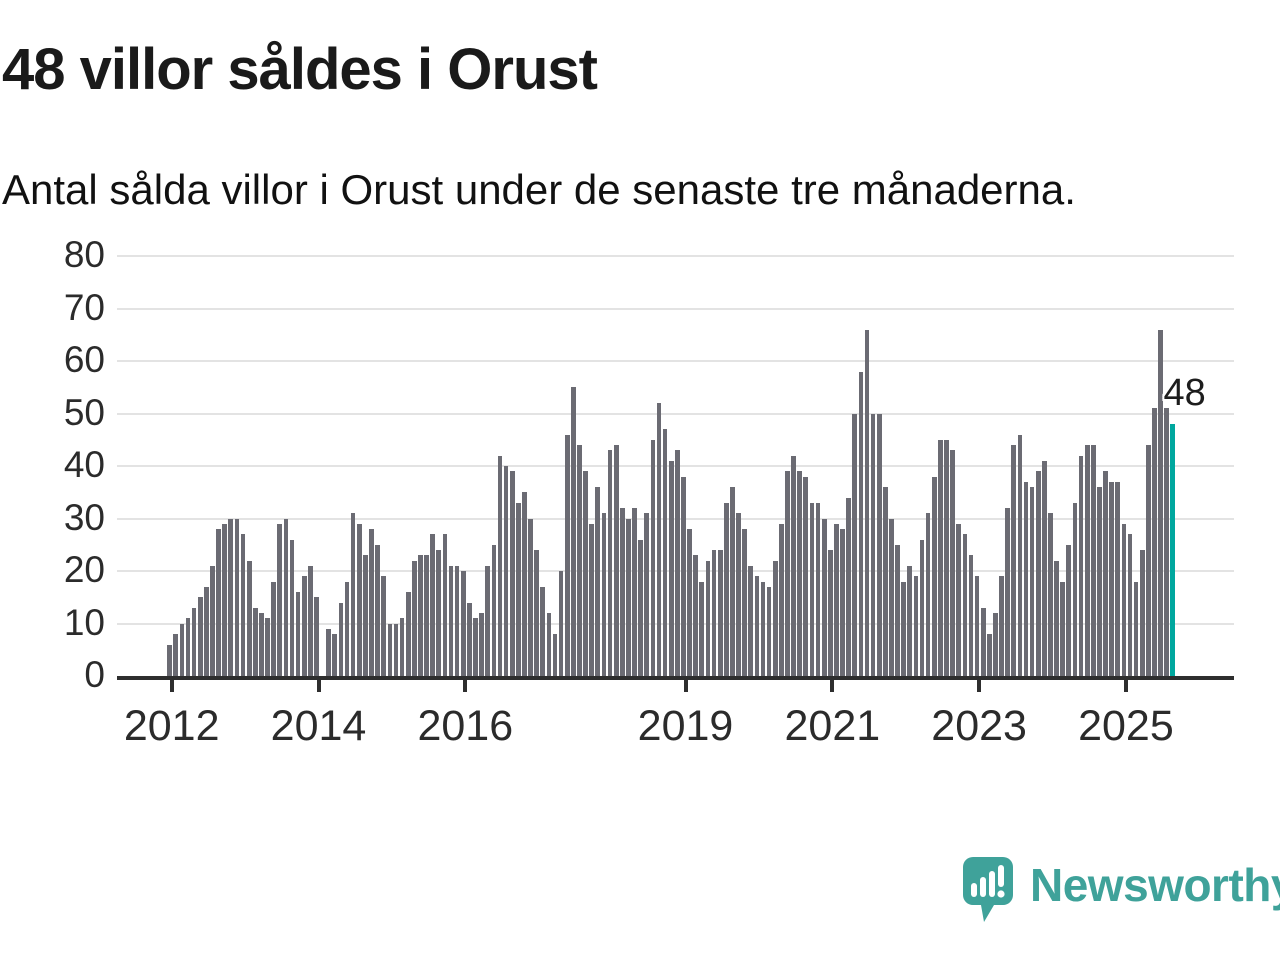 The image size is (1280, 960). I want to click on y-axis-label: 50, so click(84, 412).